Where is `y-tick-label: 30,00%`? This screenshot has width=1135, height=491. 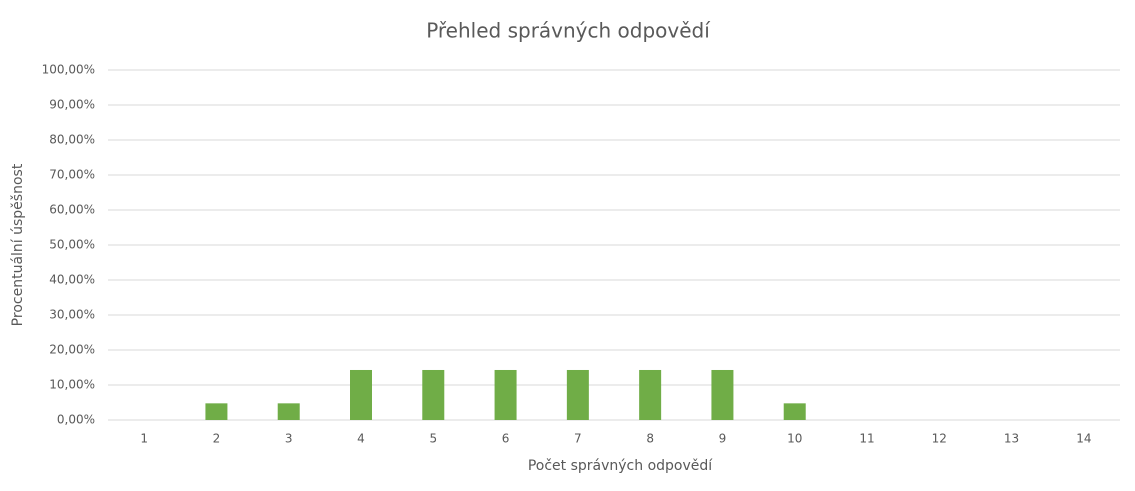
y-tick-label: 30,00% is located at coordinates (72, 315).